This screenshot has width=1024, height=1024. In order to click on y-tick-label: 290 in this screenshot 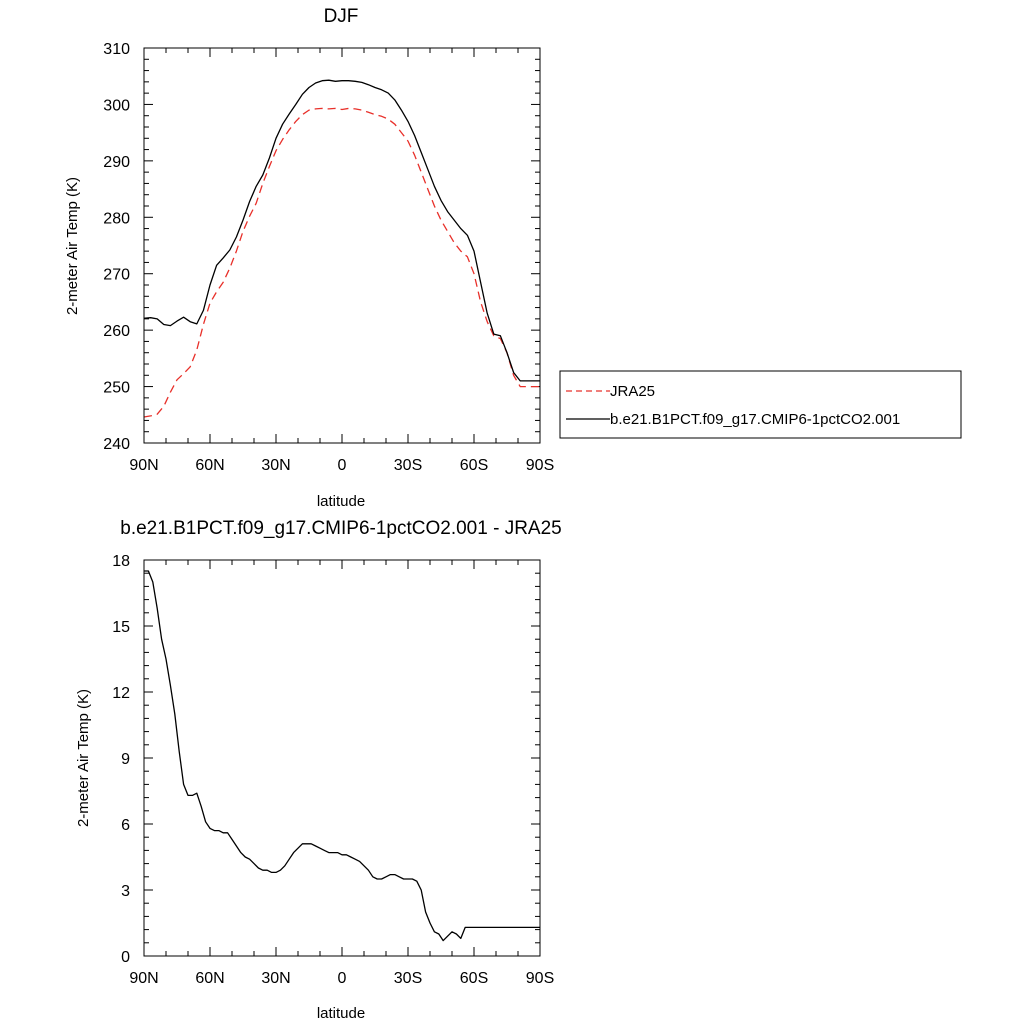, I will do `click(116, 162)`.